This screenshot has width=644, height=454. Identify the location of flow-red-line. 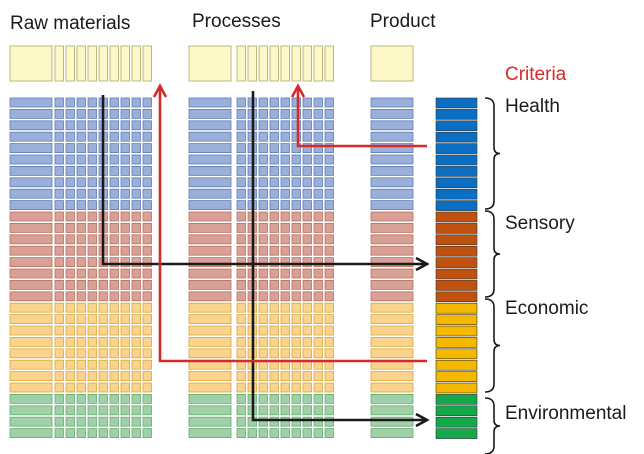
(361, 118).